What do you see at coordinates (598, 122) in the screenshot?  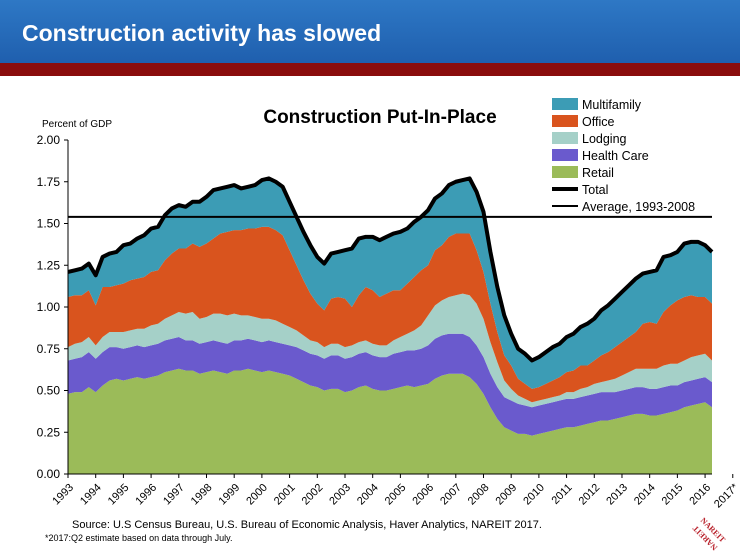 I see `legend-label: Office` at bounding box center [598, 122].